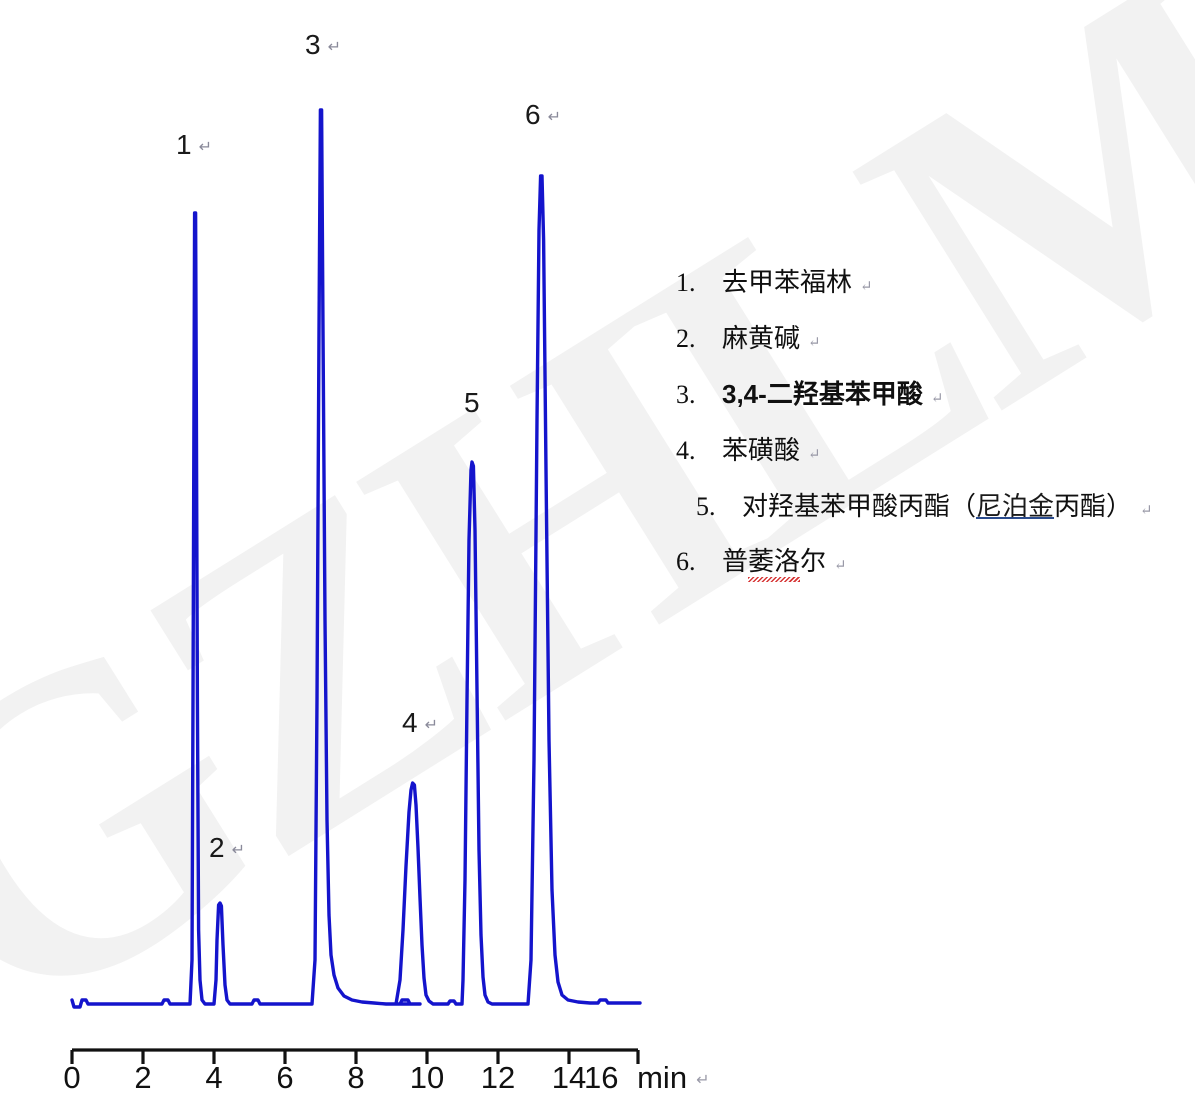 The width and height of the screenshot is (1195, 1115). I want to click on legend-item-5-label: 对羟基苯甲酸丙酯（尼泊金丙酯）, so click(937, 507).